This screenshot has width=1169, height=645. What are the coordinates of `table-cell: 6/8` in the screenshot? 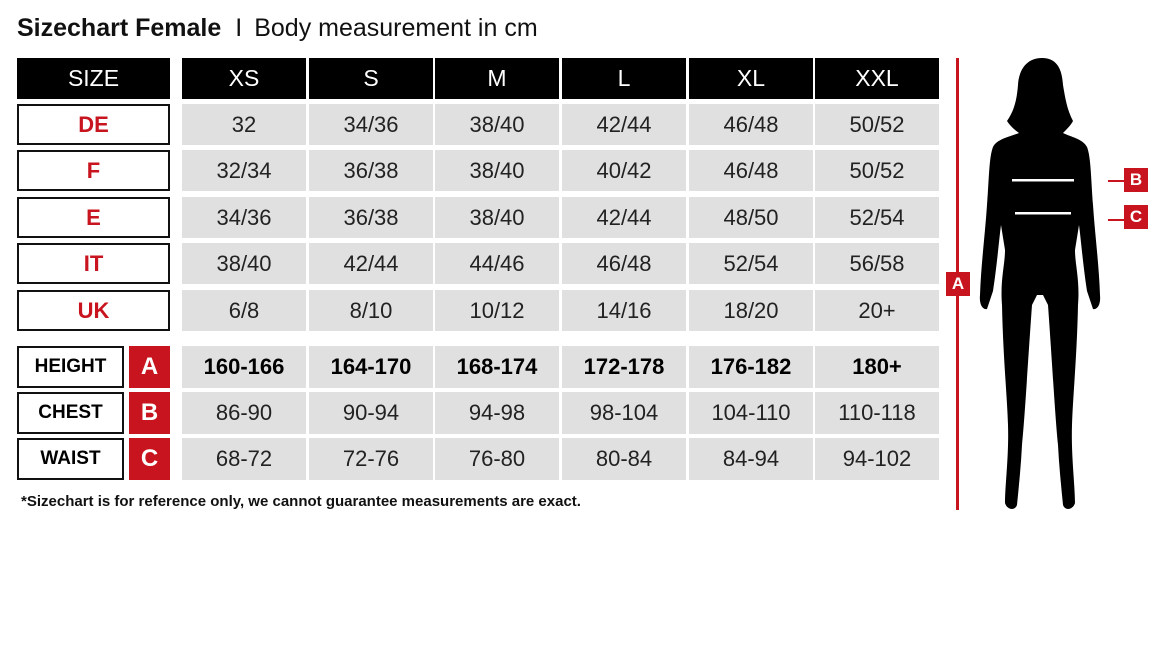 It's located at (244, 310).